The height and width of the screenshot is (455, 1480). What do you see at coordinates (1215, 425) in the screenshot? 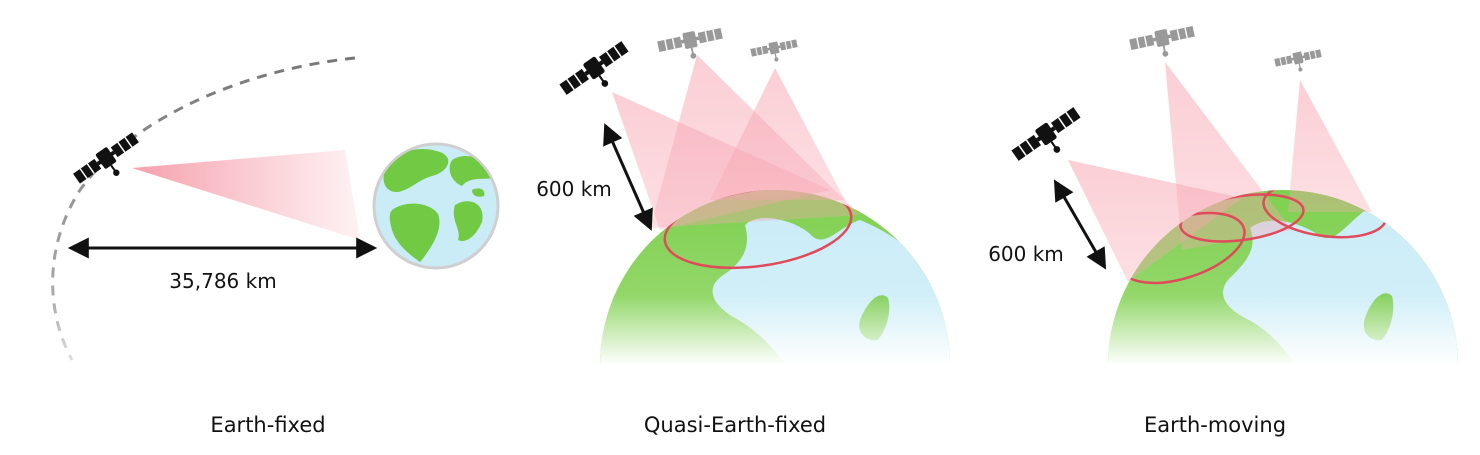
I see `panel-caption: Earth-moving` at bounding box center [1215, 425].